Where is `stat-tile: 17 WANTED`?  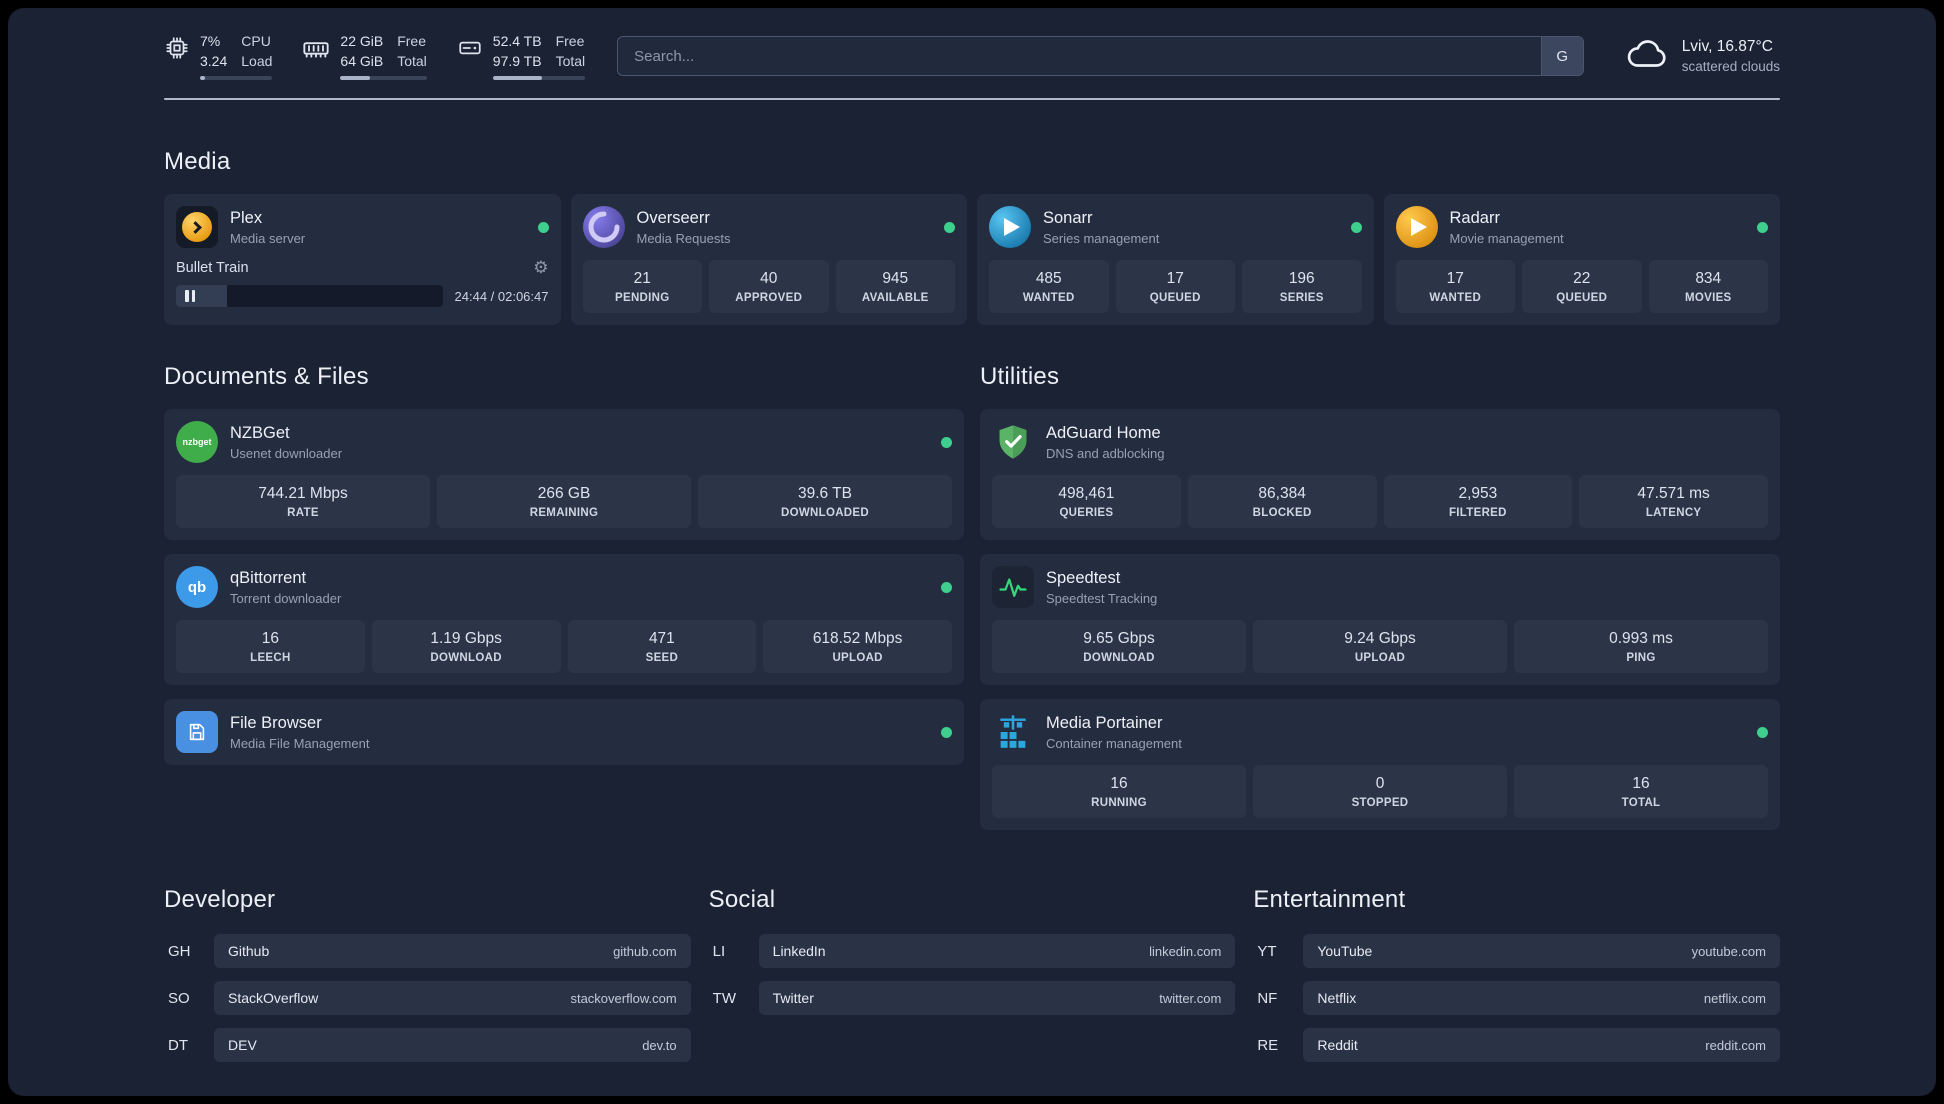 stat-tile: 17 WANTED is located at coordinates (1455, 286).